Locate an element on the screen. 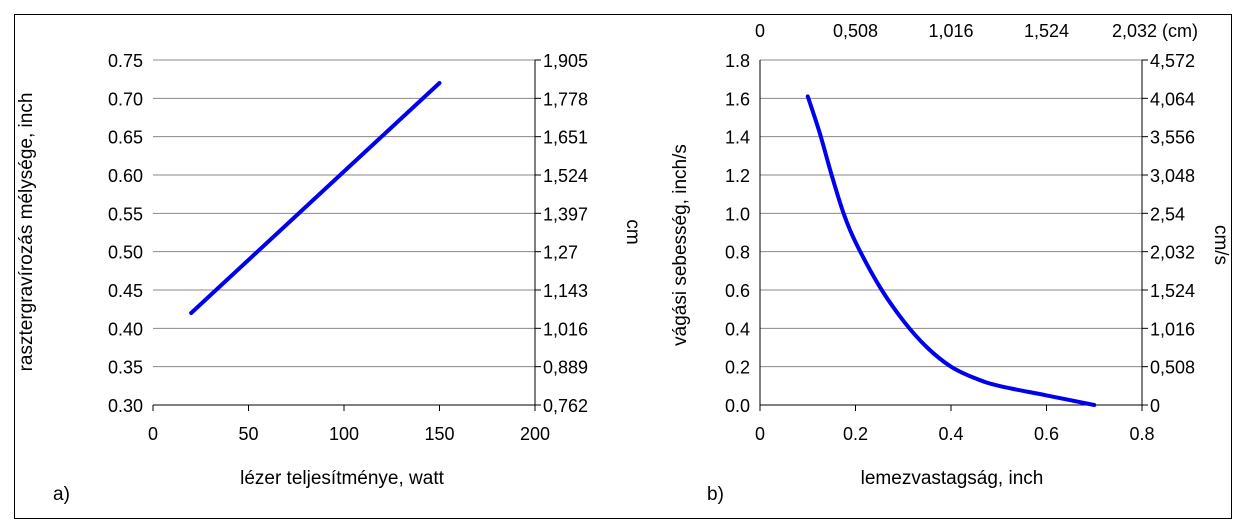 The width and height of the screenshot is (1246, 532). x-tick-label: 0.4 is located at coordinates (950, 434).